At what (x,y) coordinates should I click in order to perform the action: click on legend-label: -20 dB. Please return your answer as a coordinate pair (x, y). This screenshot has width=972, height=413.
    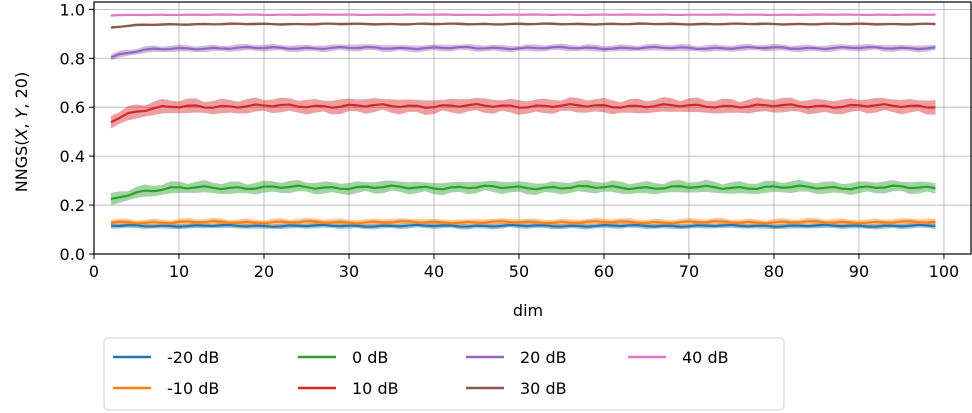
    Looking at the image, I should click on (193, 357).